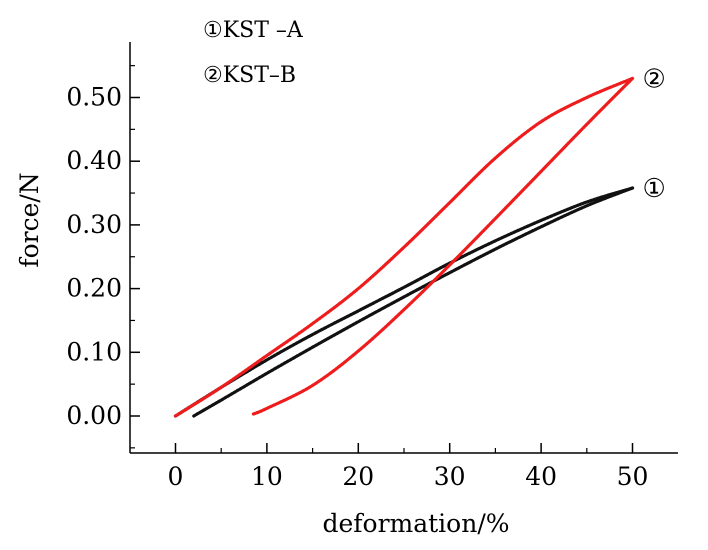 Image resolution: width=708 pixels, height=550 pixels. I want to click on y-tick-label: 0.50, so click(94, 97).